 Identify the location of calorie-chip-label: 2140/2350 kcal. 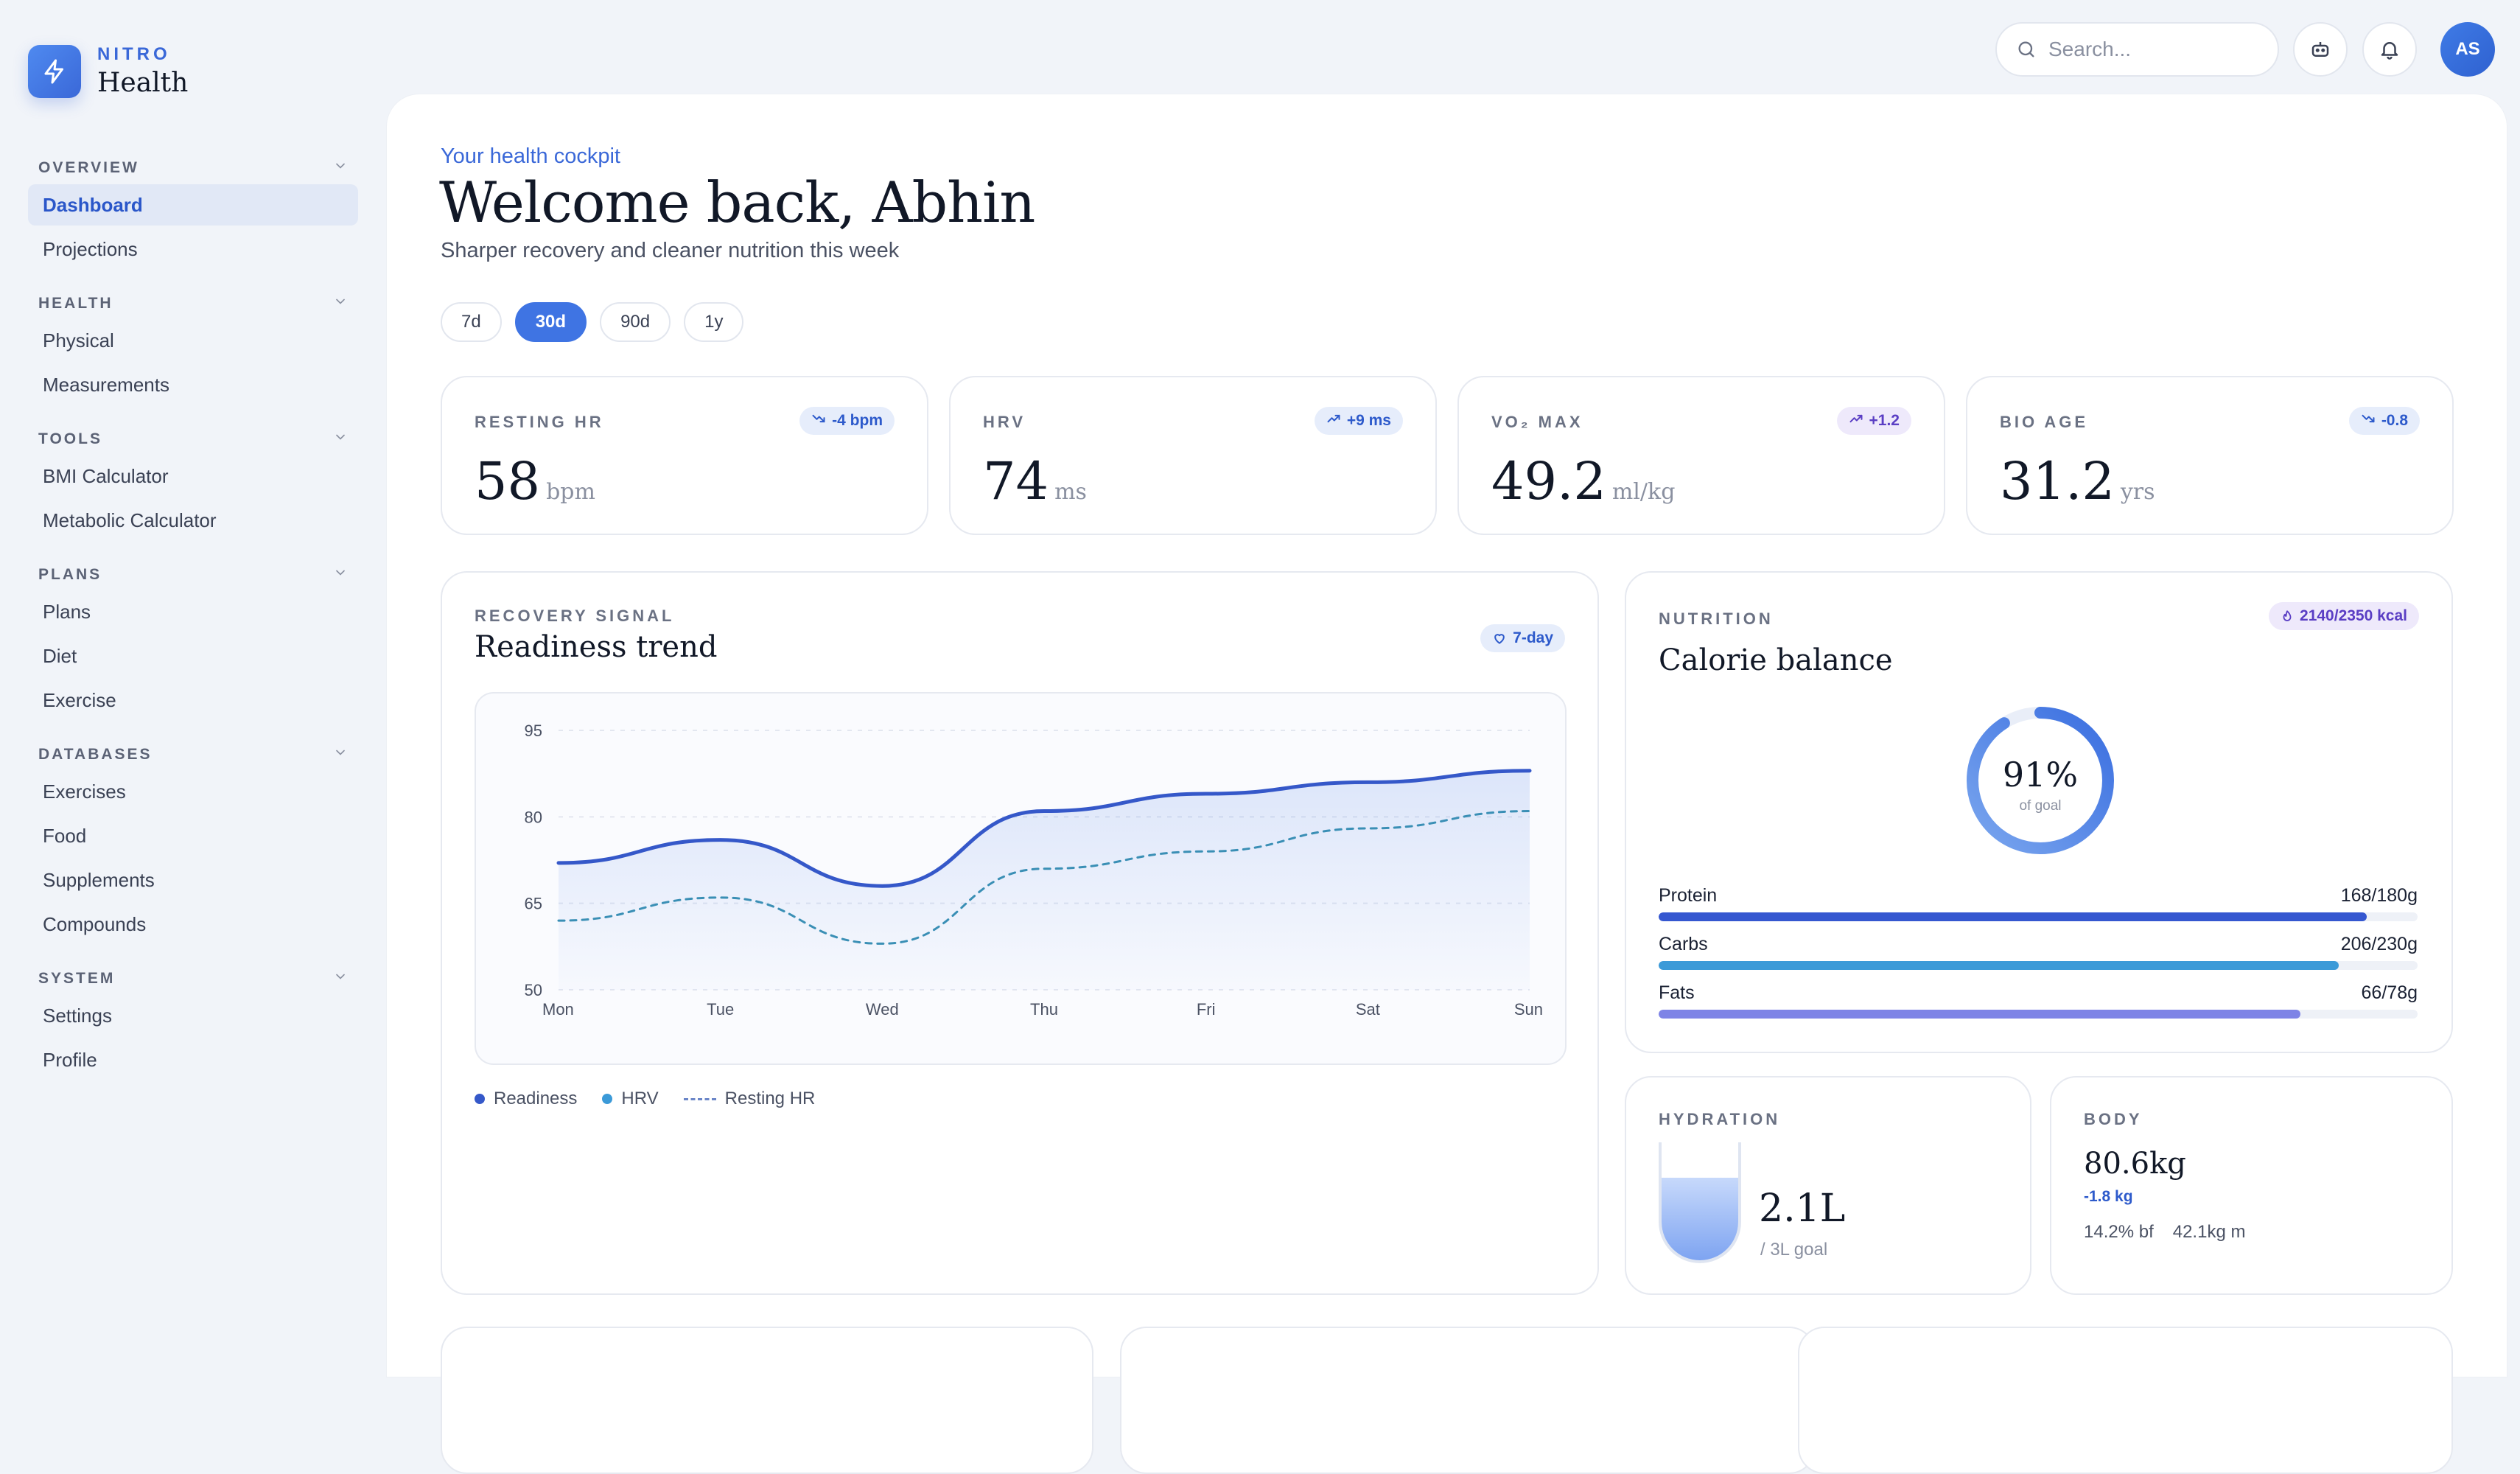
(2353, 615).